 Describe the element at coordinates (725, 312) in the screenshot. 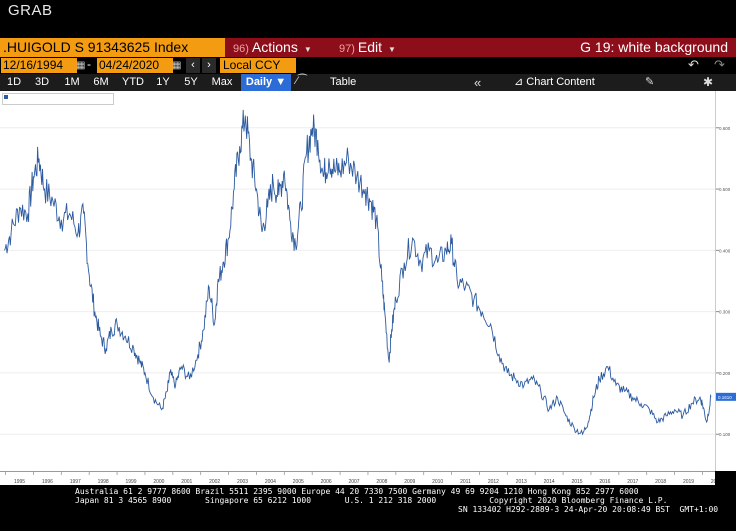

I see `y-tick-label: 0.300` at that location.